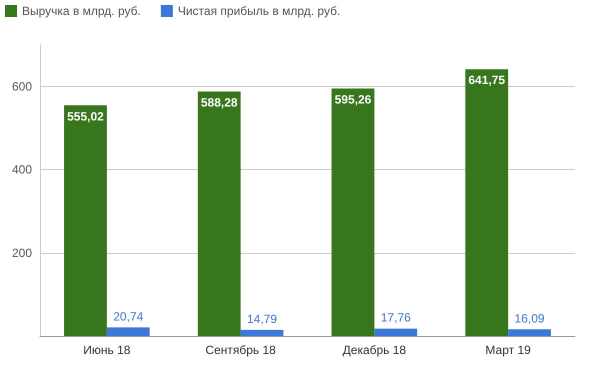  I want to click on legend-label: Выручка в млрд. руб., so click(81, 11).